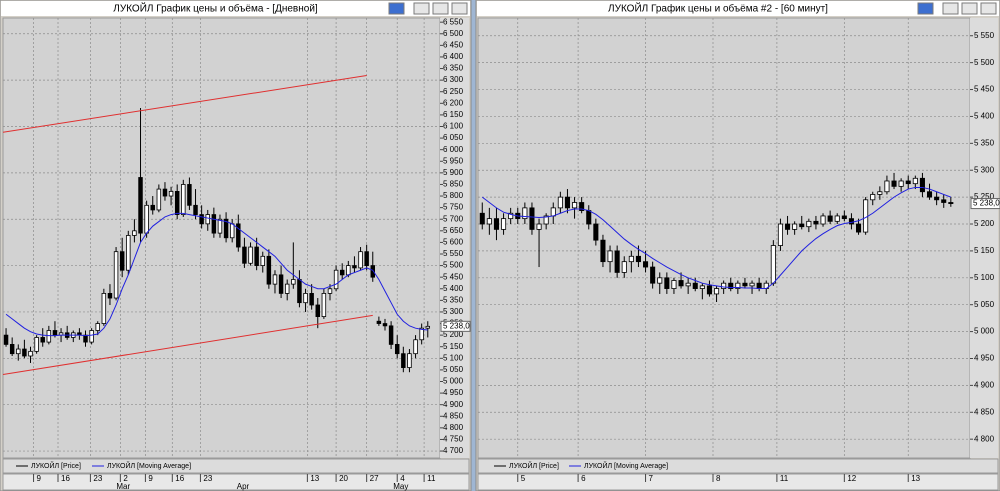 The width and height of the screenshot is (1000, 491). I want to click on y-tick-label: 5 500, so click(453, 265).